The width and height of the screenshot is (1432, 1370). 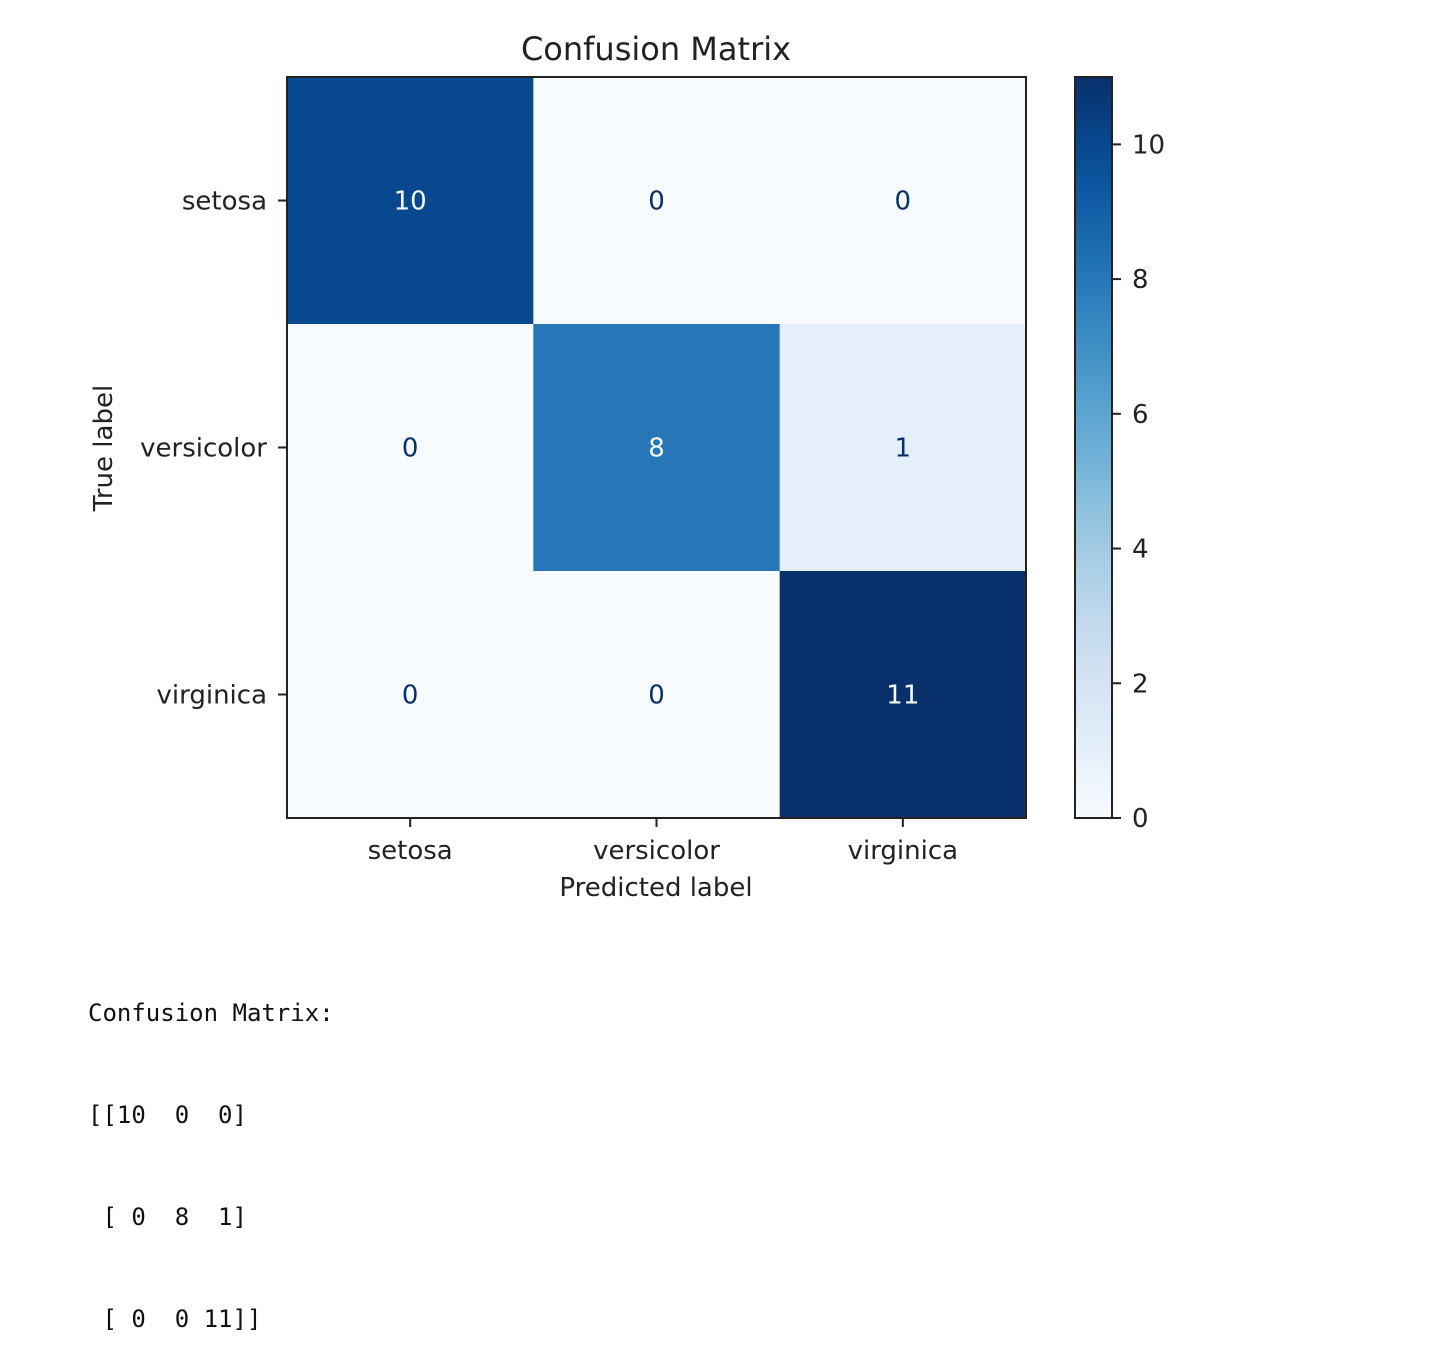 I want to click on y-tick-label: versicolor, so click(x=203, y=449).